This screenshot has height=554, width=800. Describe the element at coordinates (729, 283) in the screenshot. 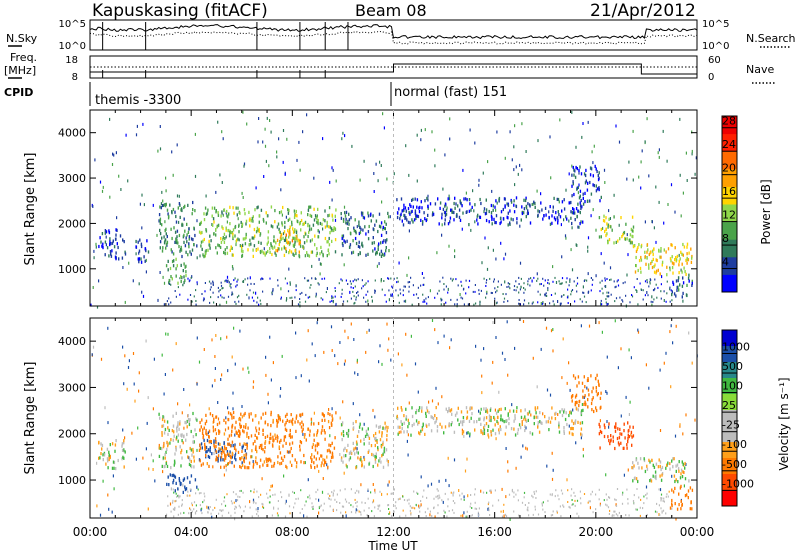

I see `power-colorbar-swatch` at that location.